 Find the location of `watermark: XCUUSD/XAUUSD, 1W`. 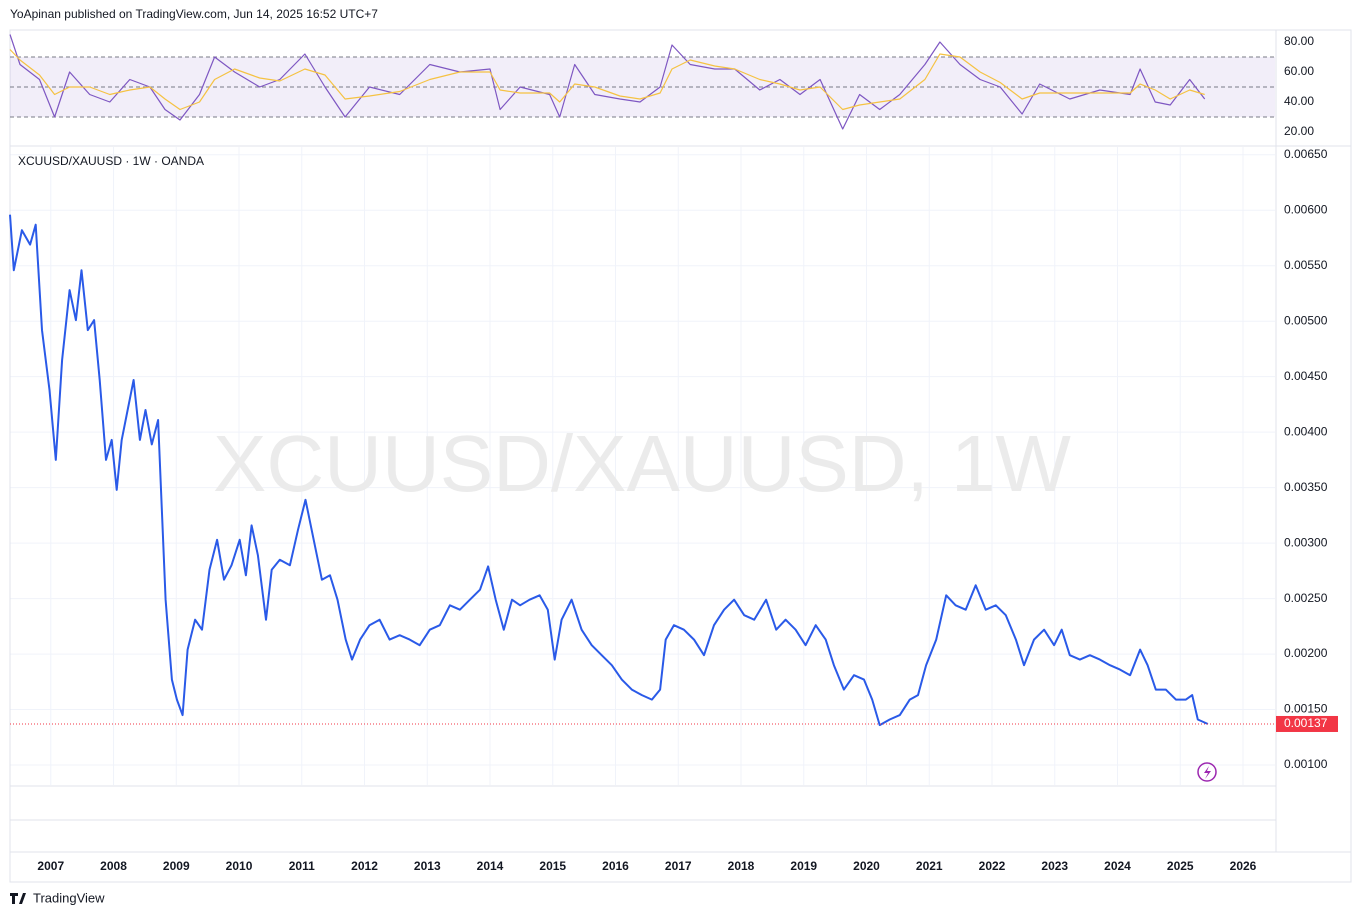

watermark: XCUUSD/XAUUSD, 1W is located at coordinates (642, 463).